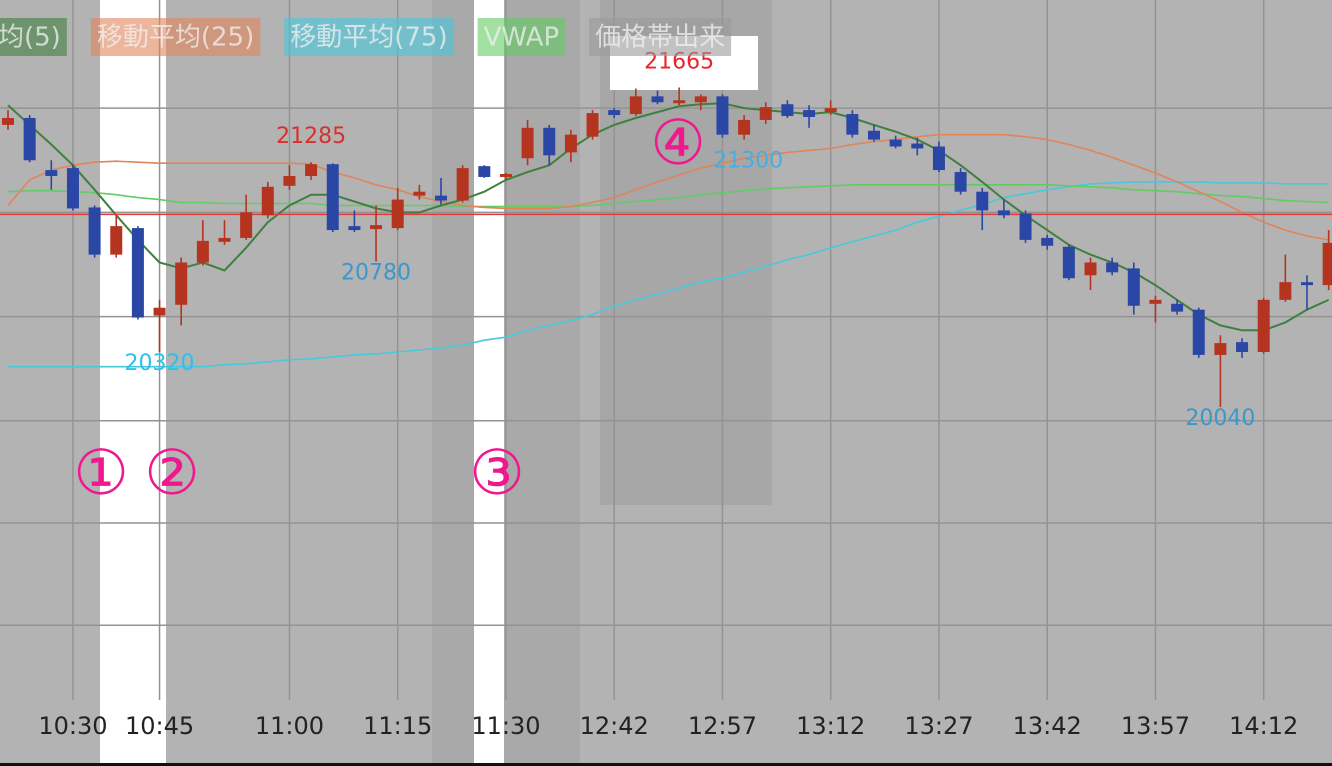 The image size is (1332, 766). Describe the element at coordinates (505, 726) in the screenshot. I see `x-tick-label: 11:30` at that location.